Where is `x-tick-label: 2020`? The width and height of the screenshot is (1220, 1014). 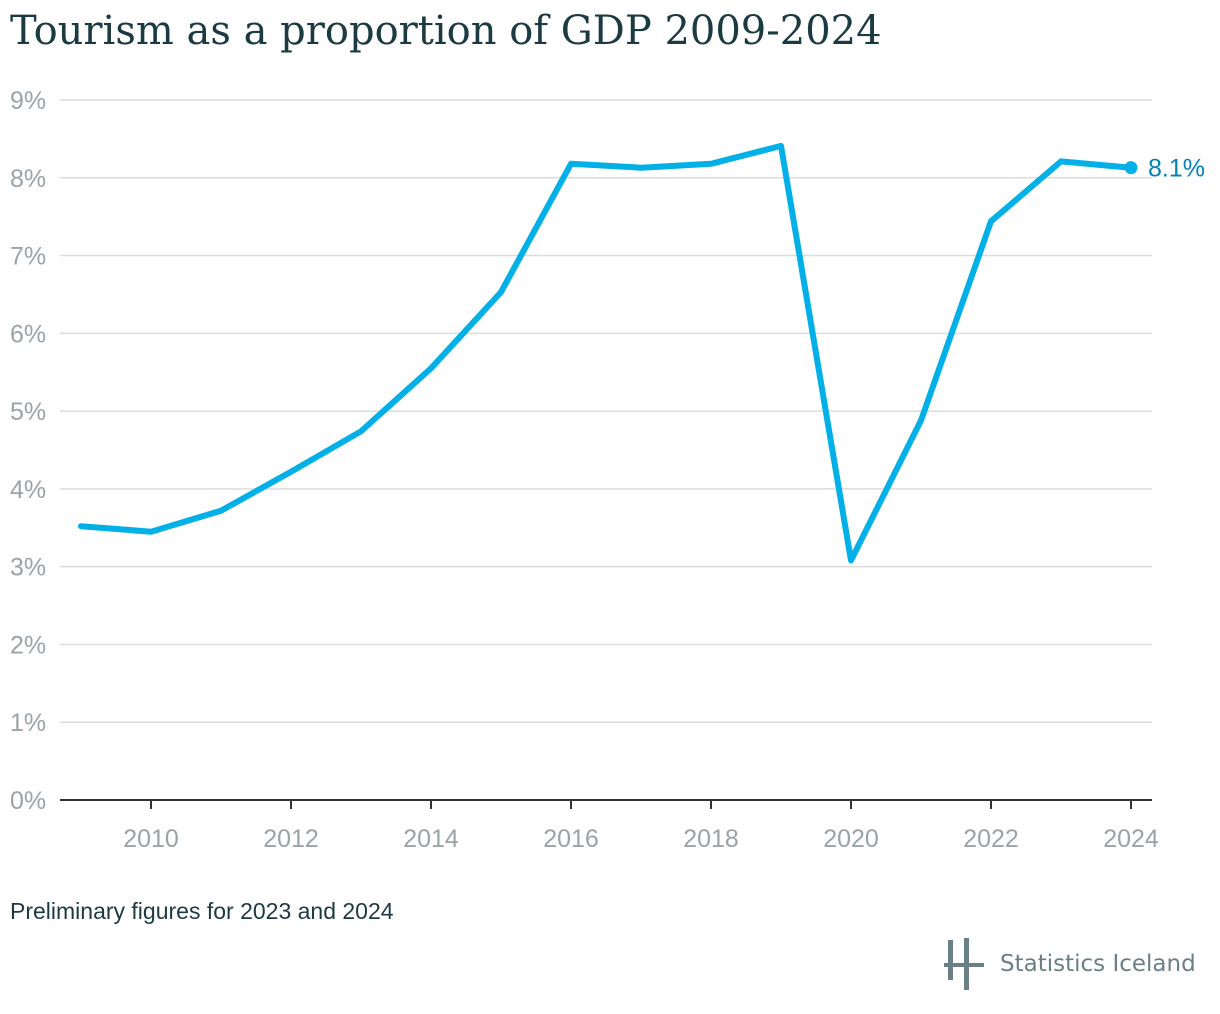 x-tick-label: 2020 is located at coordinates (851, 839).